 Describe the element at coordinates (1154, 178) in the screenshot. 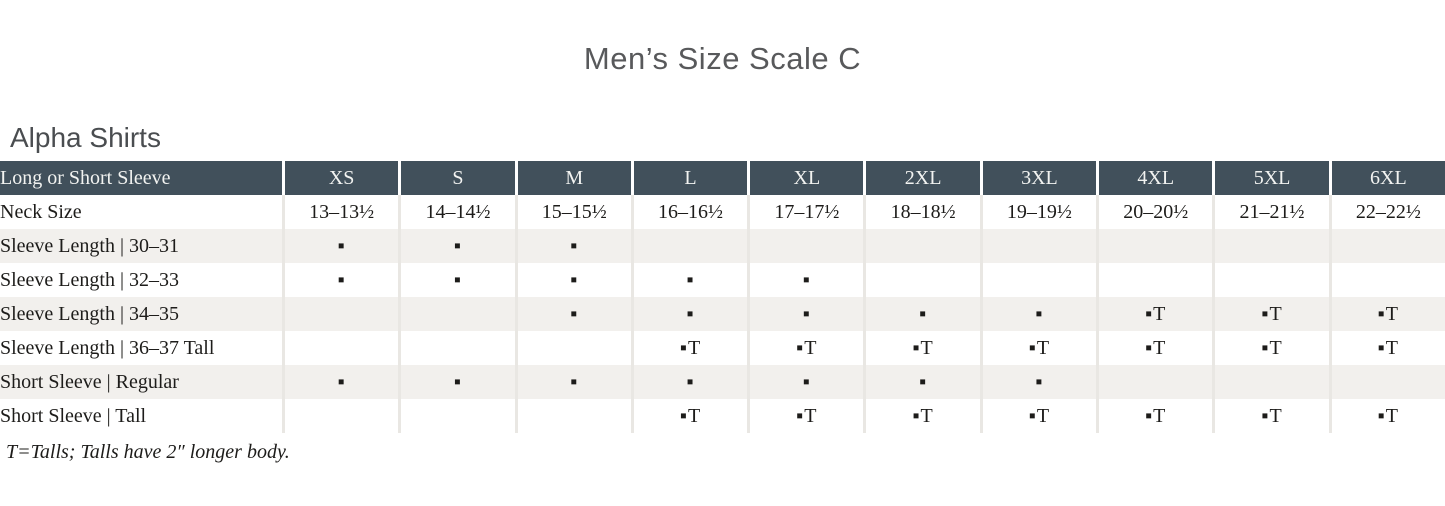

I see `column-header-4xl: 4XL` at that location.